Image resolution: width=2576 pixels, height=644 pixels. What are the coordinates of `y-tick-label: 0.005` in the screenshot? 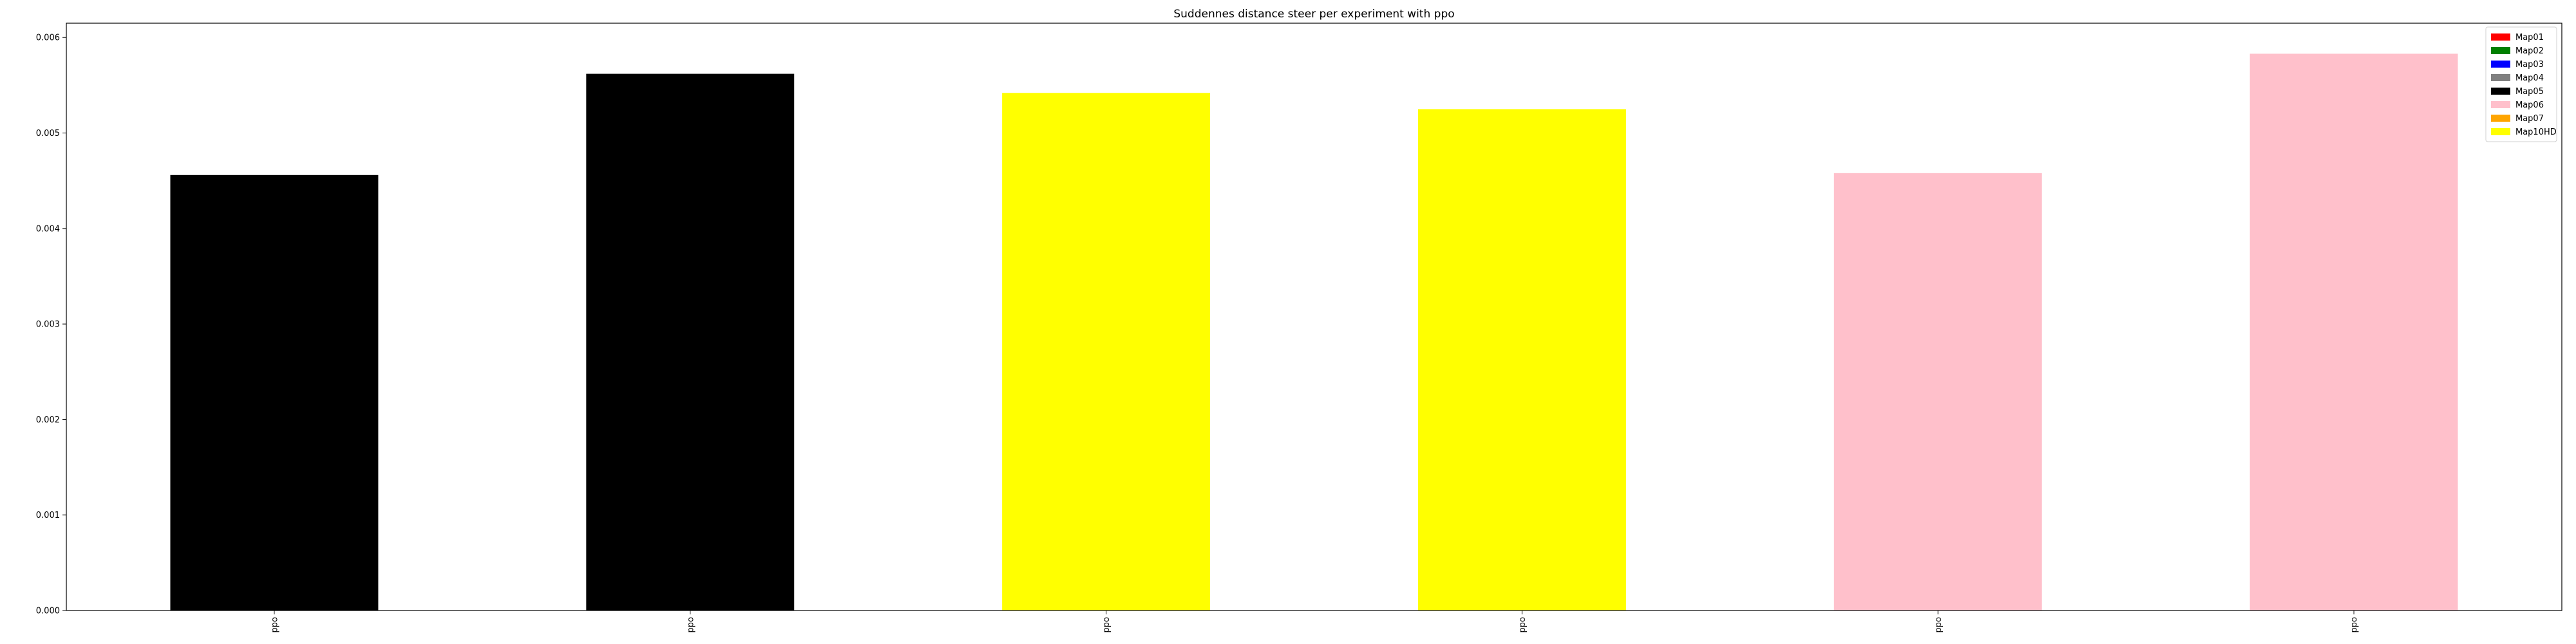 It's located at (48, 133).